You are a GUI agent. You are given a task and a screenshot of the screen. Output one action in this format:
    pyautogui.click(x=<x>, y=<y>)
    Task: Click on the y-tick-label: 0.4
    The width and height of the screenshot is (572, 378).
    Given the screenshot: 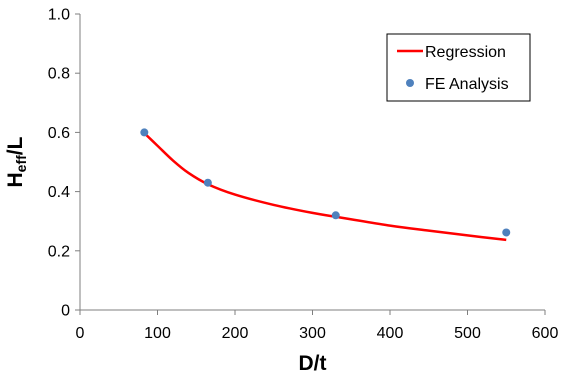 What is the action you would take?
    pyautogui.click(x=59, y=192)
    